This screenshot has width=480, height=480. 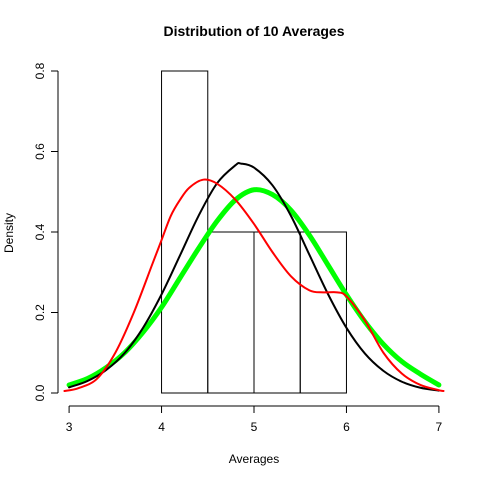 I want to click on y-axis-label: Density, so click(x=9, y=233).